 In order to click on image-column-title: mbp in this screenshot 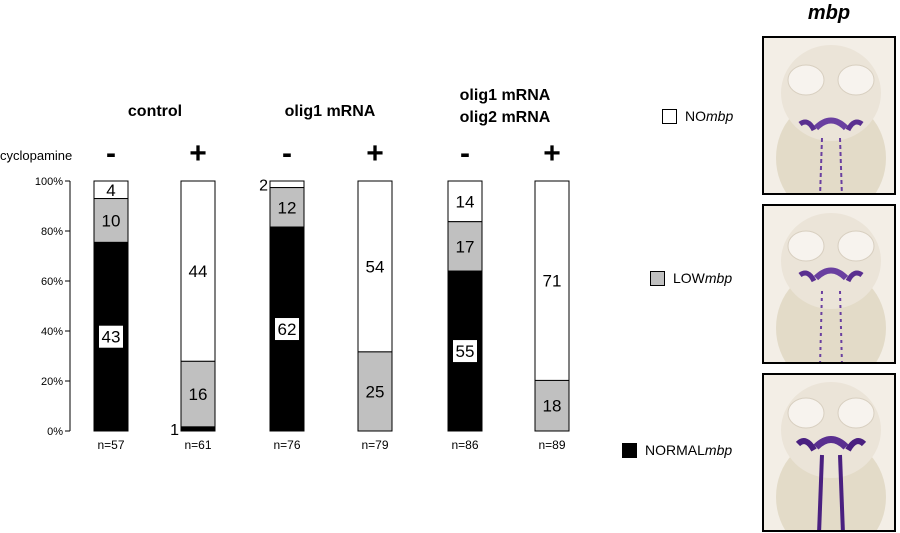, I will do `click(829, 13)`.